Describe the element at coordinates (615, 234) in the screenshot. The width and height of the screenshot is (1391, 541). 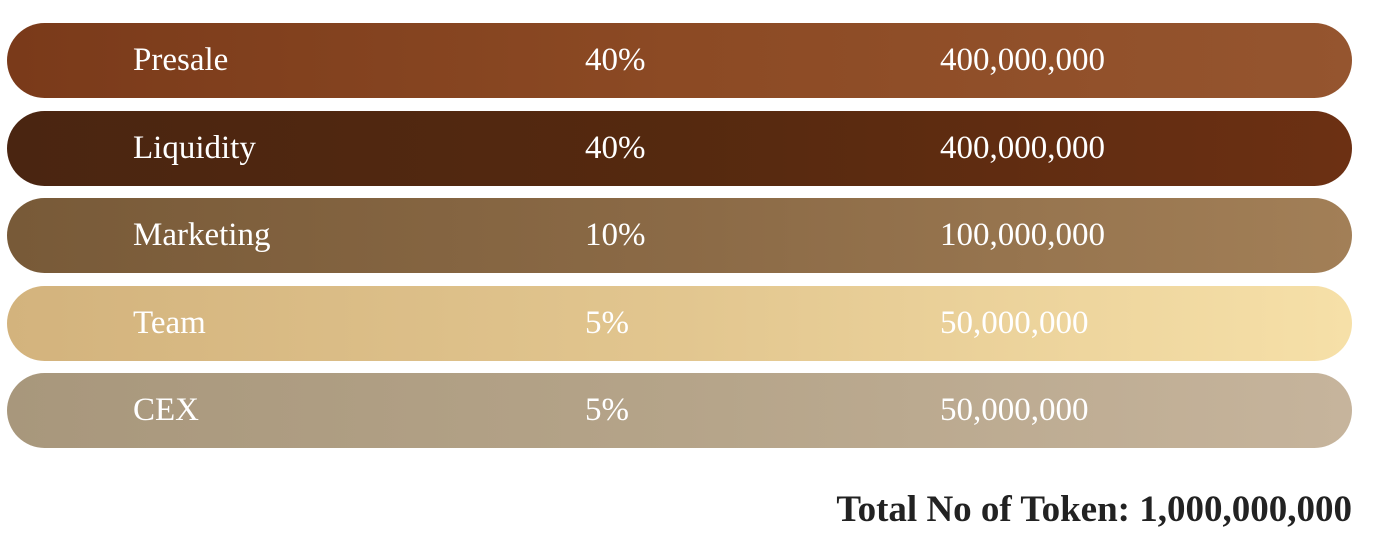
I see `row-share: 10%` at that location.